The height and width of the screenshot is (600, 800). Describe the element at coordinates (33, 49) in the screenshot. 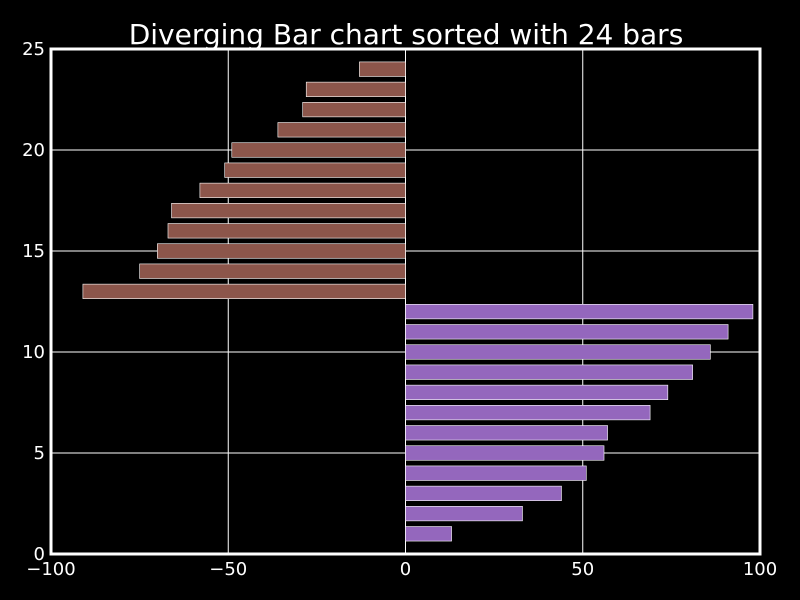

I see `y-tick-label: 25` at that location.